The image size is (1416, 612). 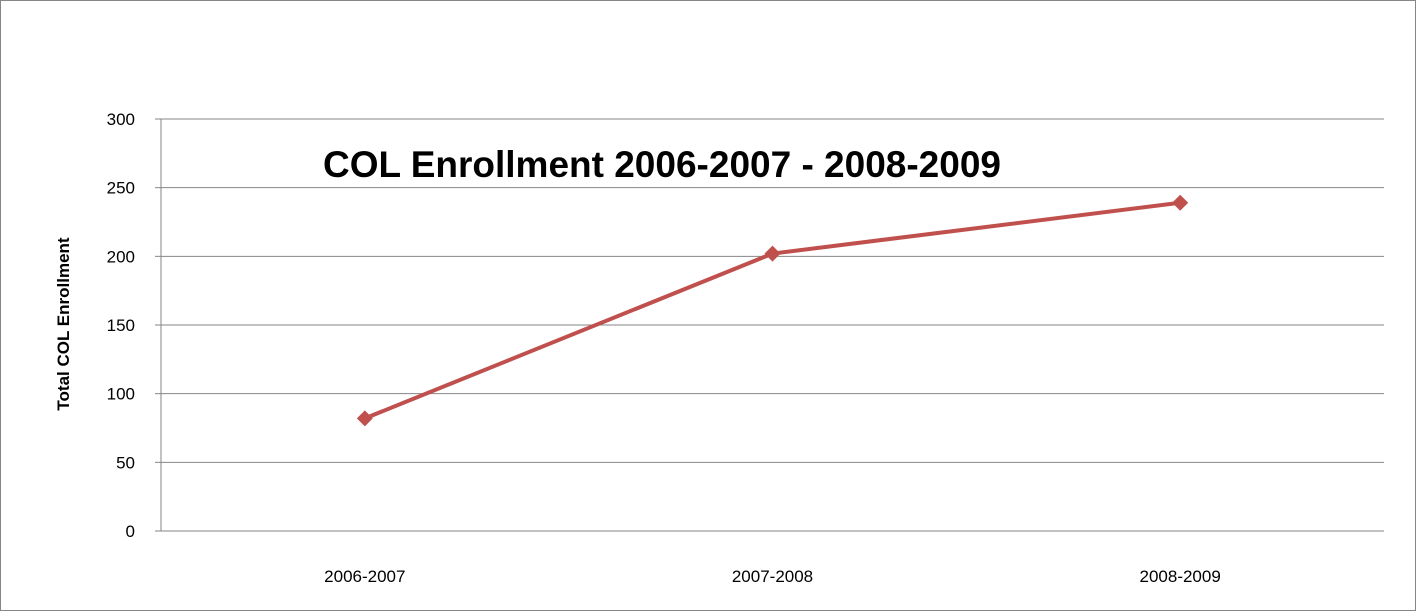 What do you see at coordinates (125, 462) in the screenshot?
I see `y-tick-label: 50` at bounding box center [125, 462].